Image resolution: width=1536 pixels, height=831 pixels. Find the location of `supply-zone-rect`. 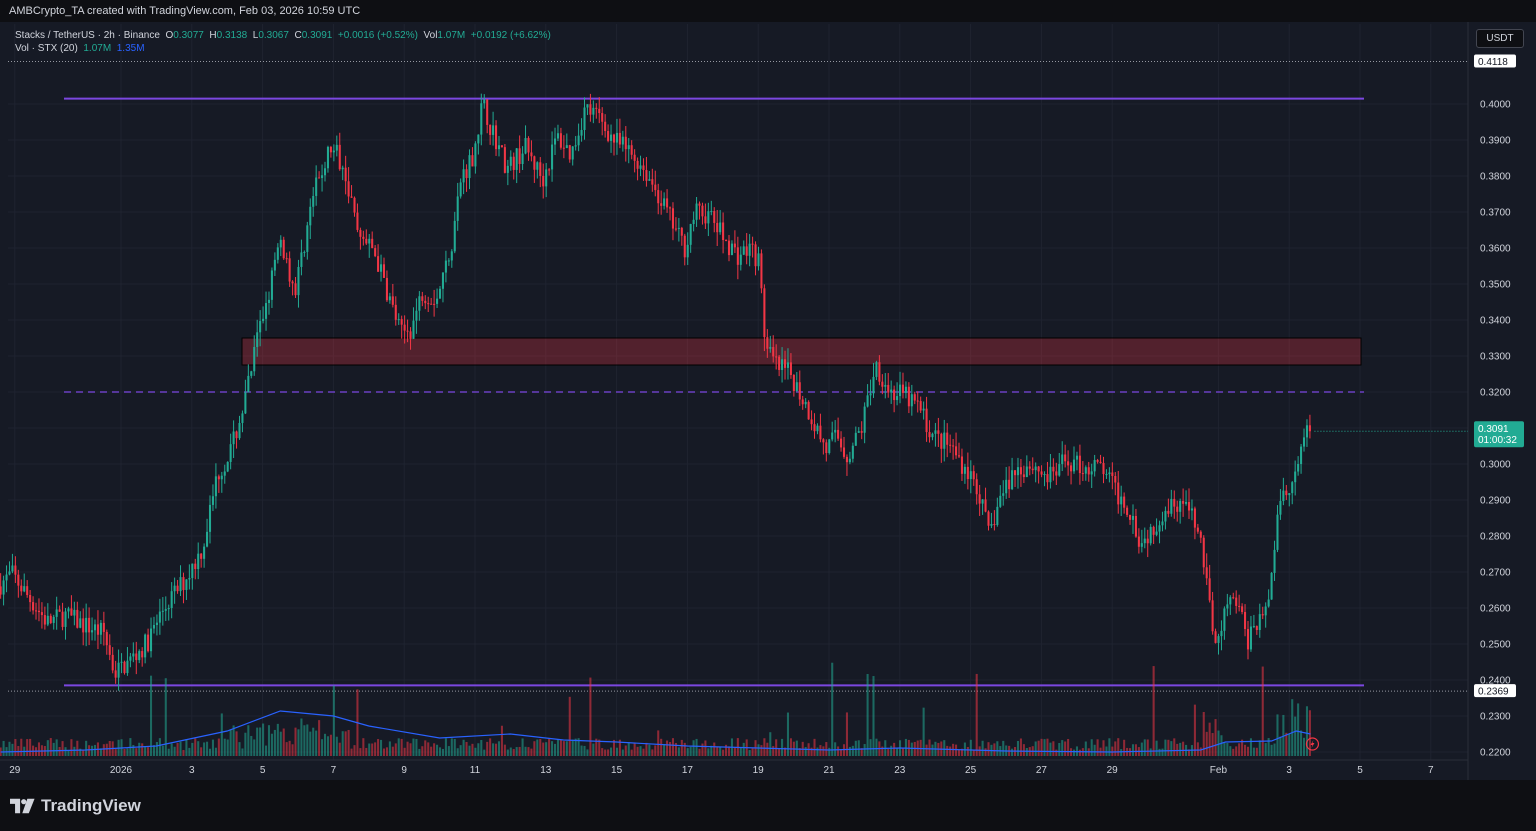

supply-zone-rect is located at coordinates (801, 351).